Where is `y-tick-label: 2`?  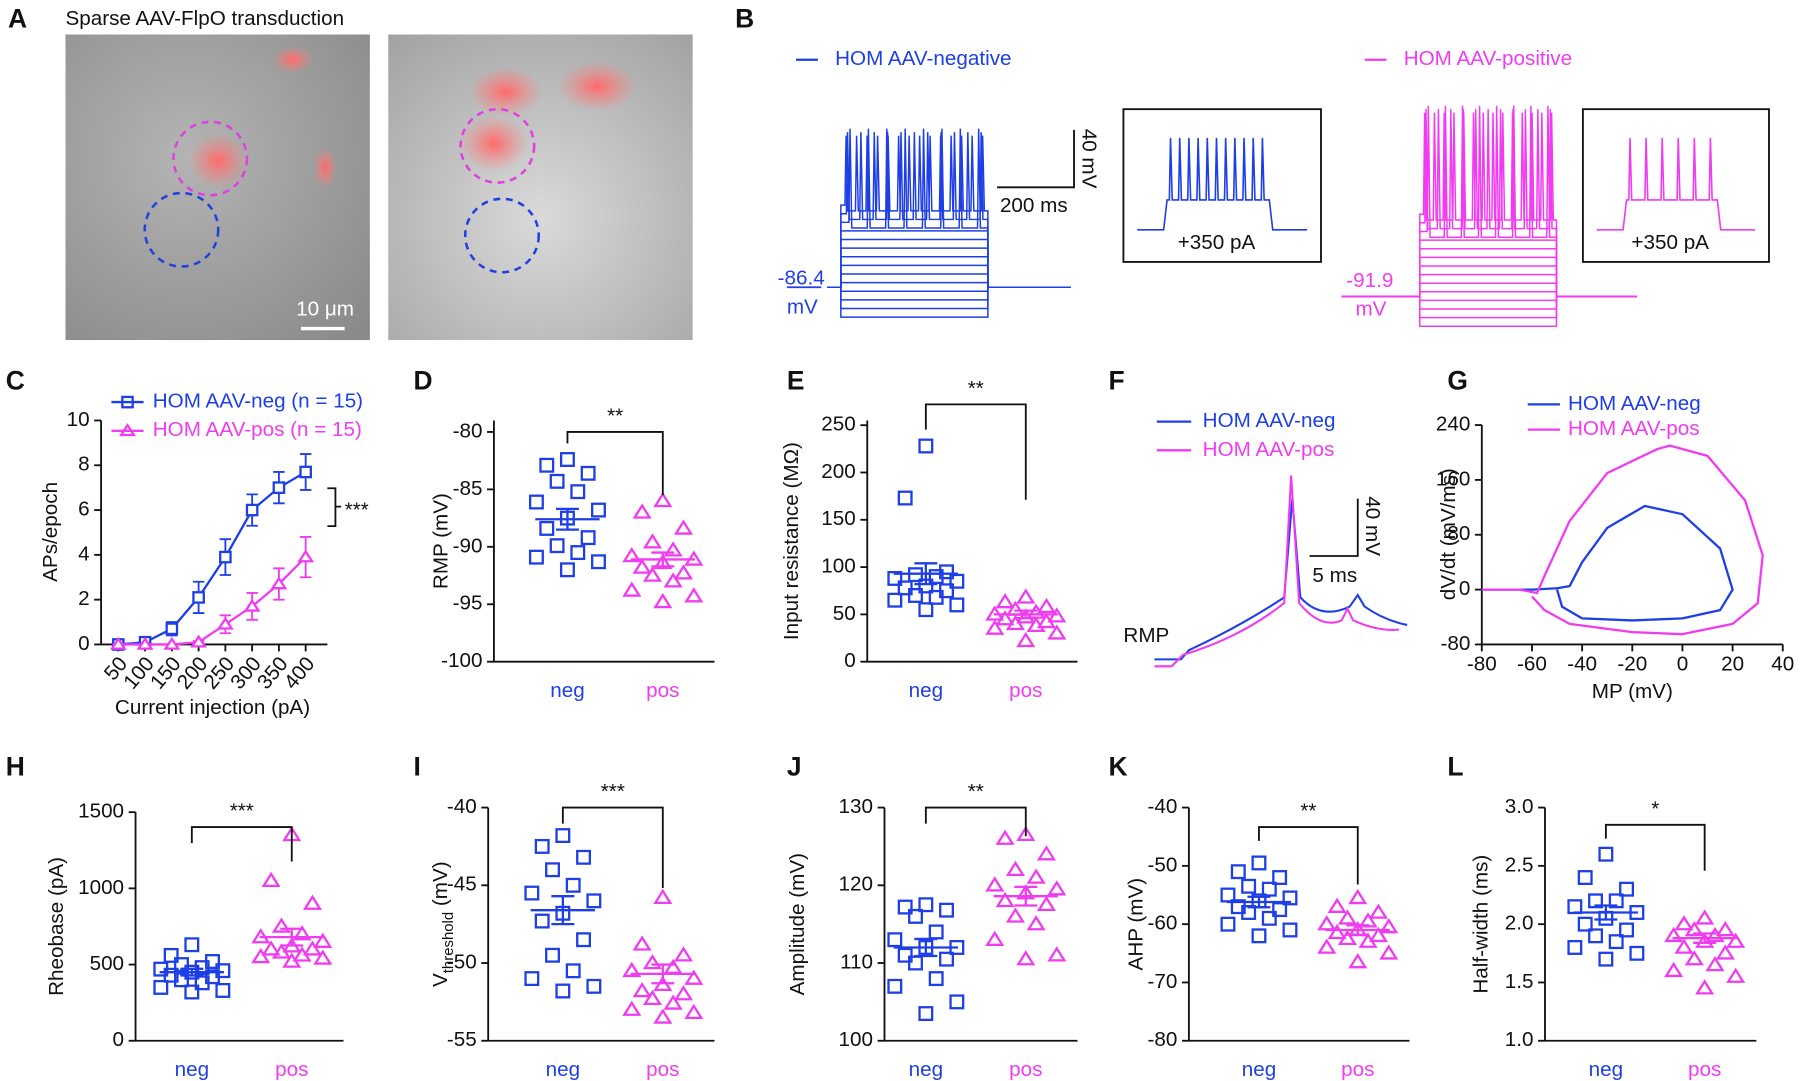
y-tick-label: 2 is located at coordinates (84, 598).